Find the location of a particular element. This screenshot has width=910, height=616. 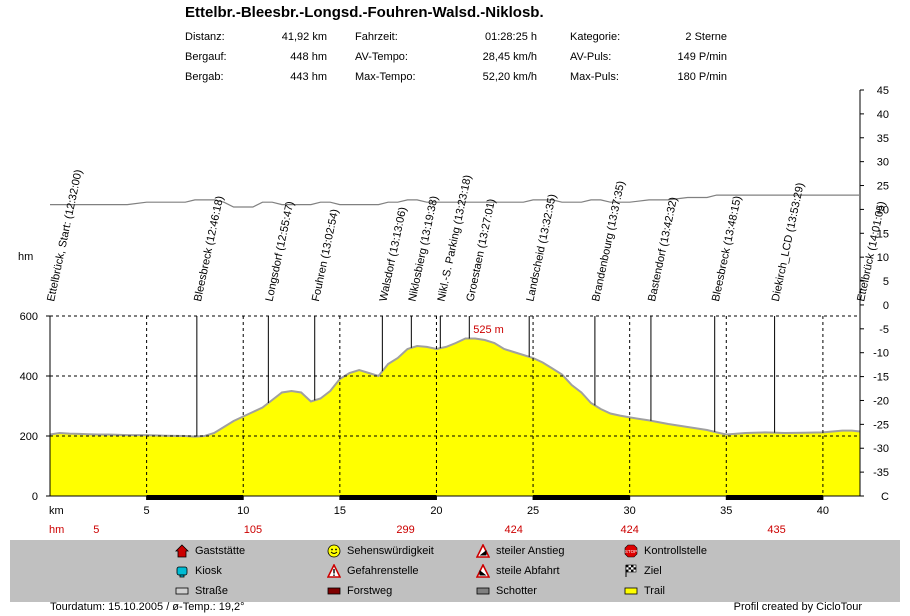

hm-row-value: 105 is located at coordinates (253, 530).